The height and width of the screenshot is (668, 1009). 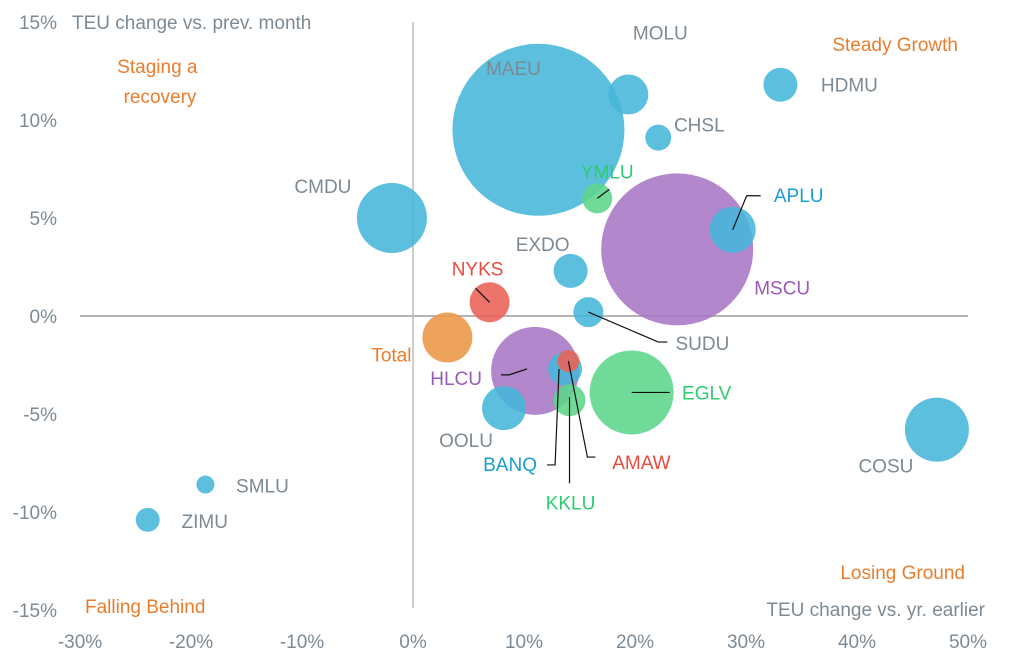 What do you see at coordinates (635, 642) in the screenshot?
I see `x-tick-label: 20%` at bounding box center [635, 642].